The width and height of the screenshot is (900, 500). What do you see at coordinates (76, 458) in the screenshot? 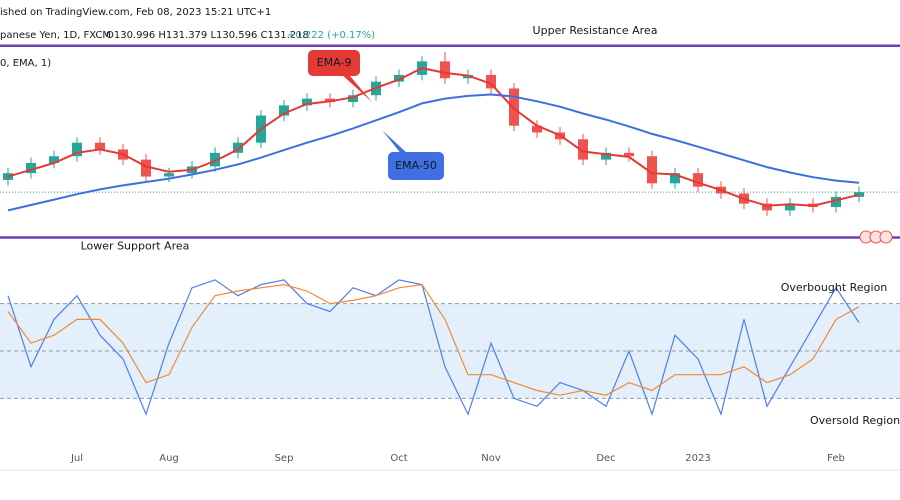
I see `x-tick-label: Jul` at bounding box center [76, 458].